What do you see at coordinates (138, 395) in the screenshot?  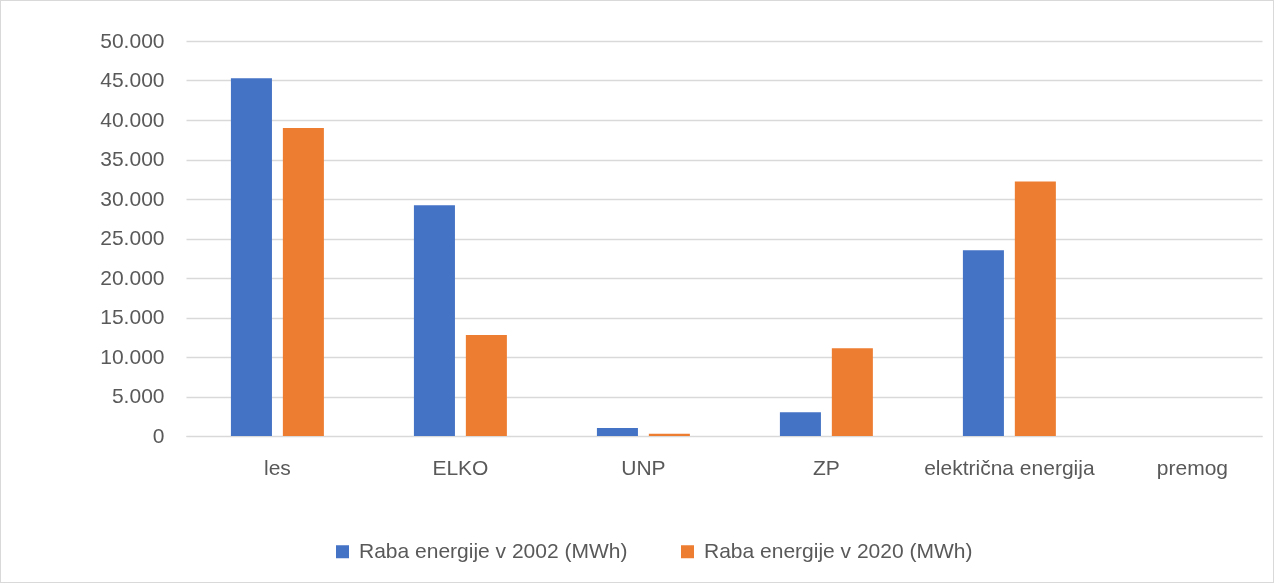 I see `y-tick-label: 5.000` at bounding box center [138, 395].